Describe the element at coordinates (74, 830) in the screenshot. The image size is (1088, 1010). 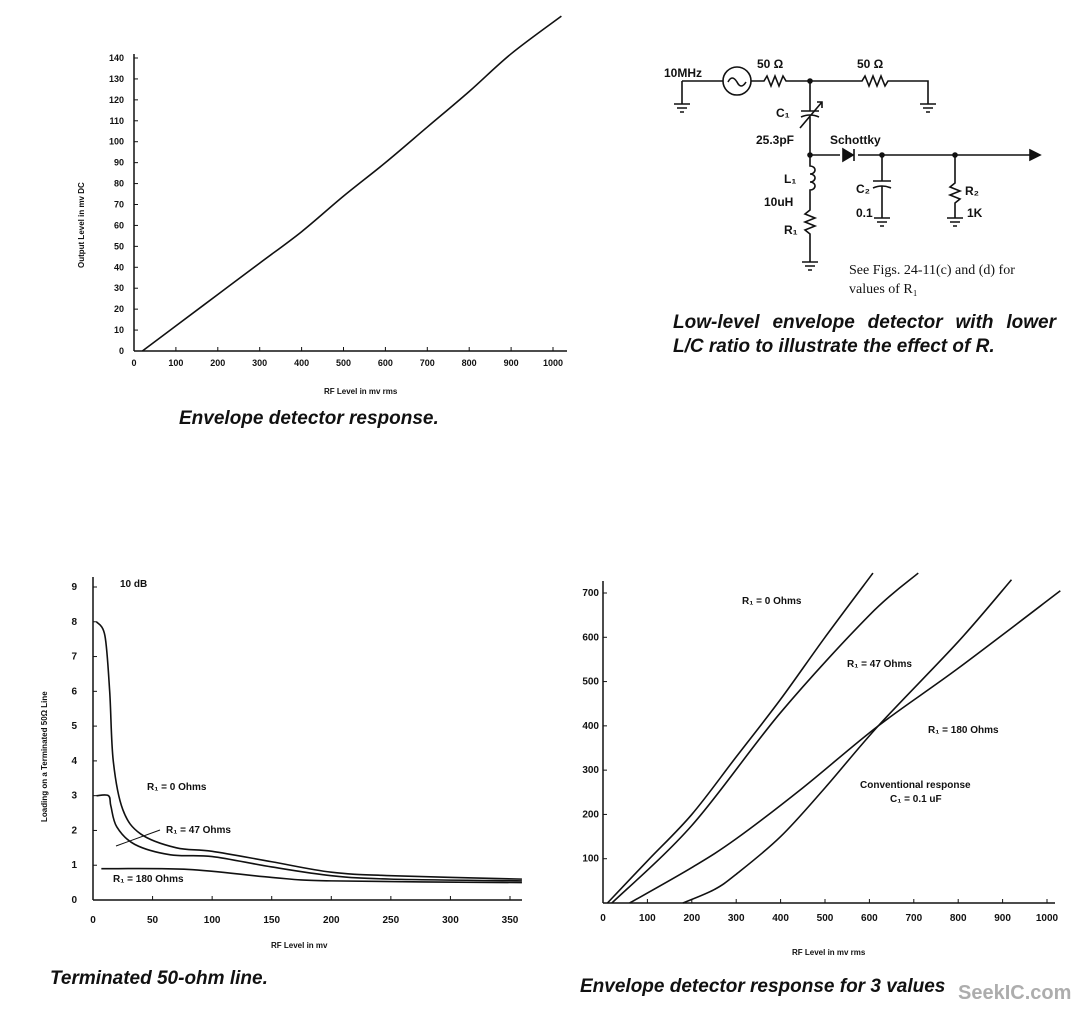
I see `y-tick-label: 2` at that location.